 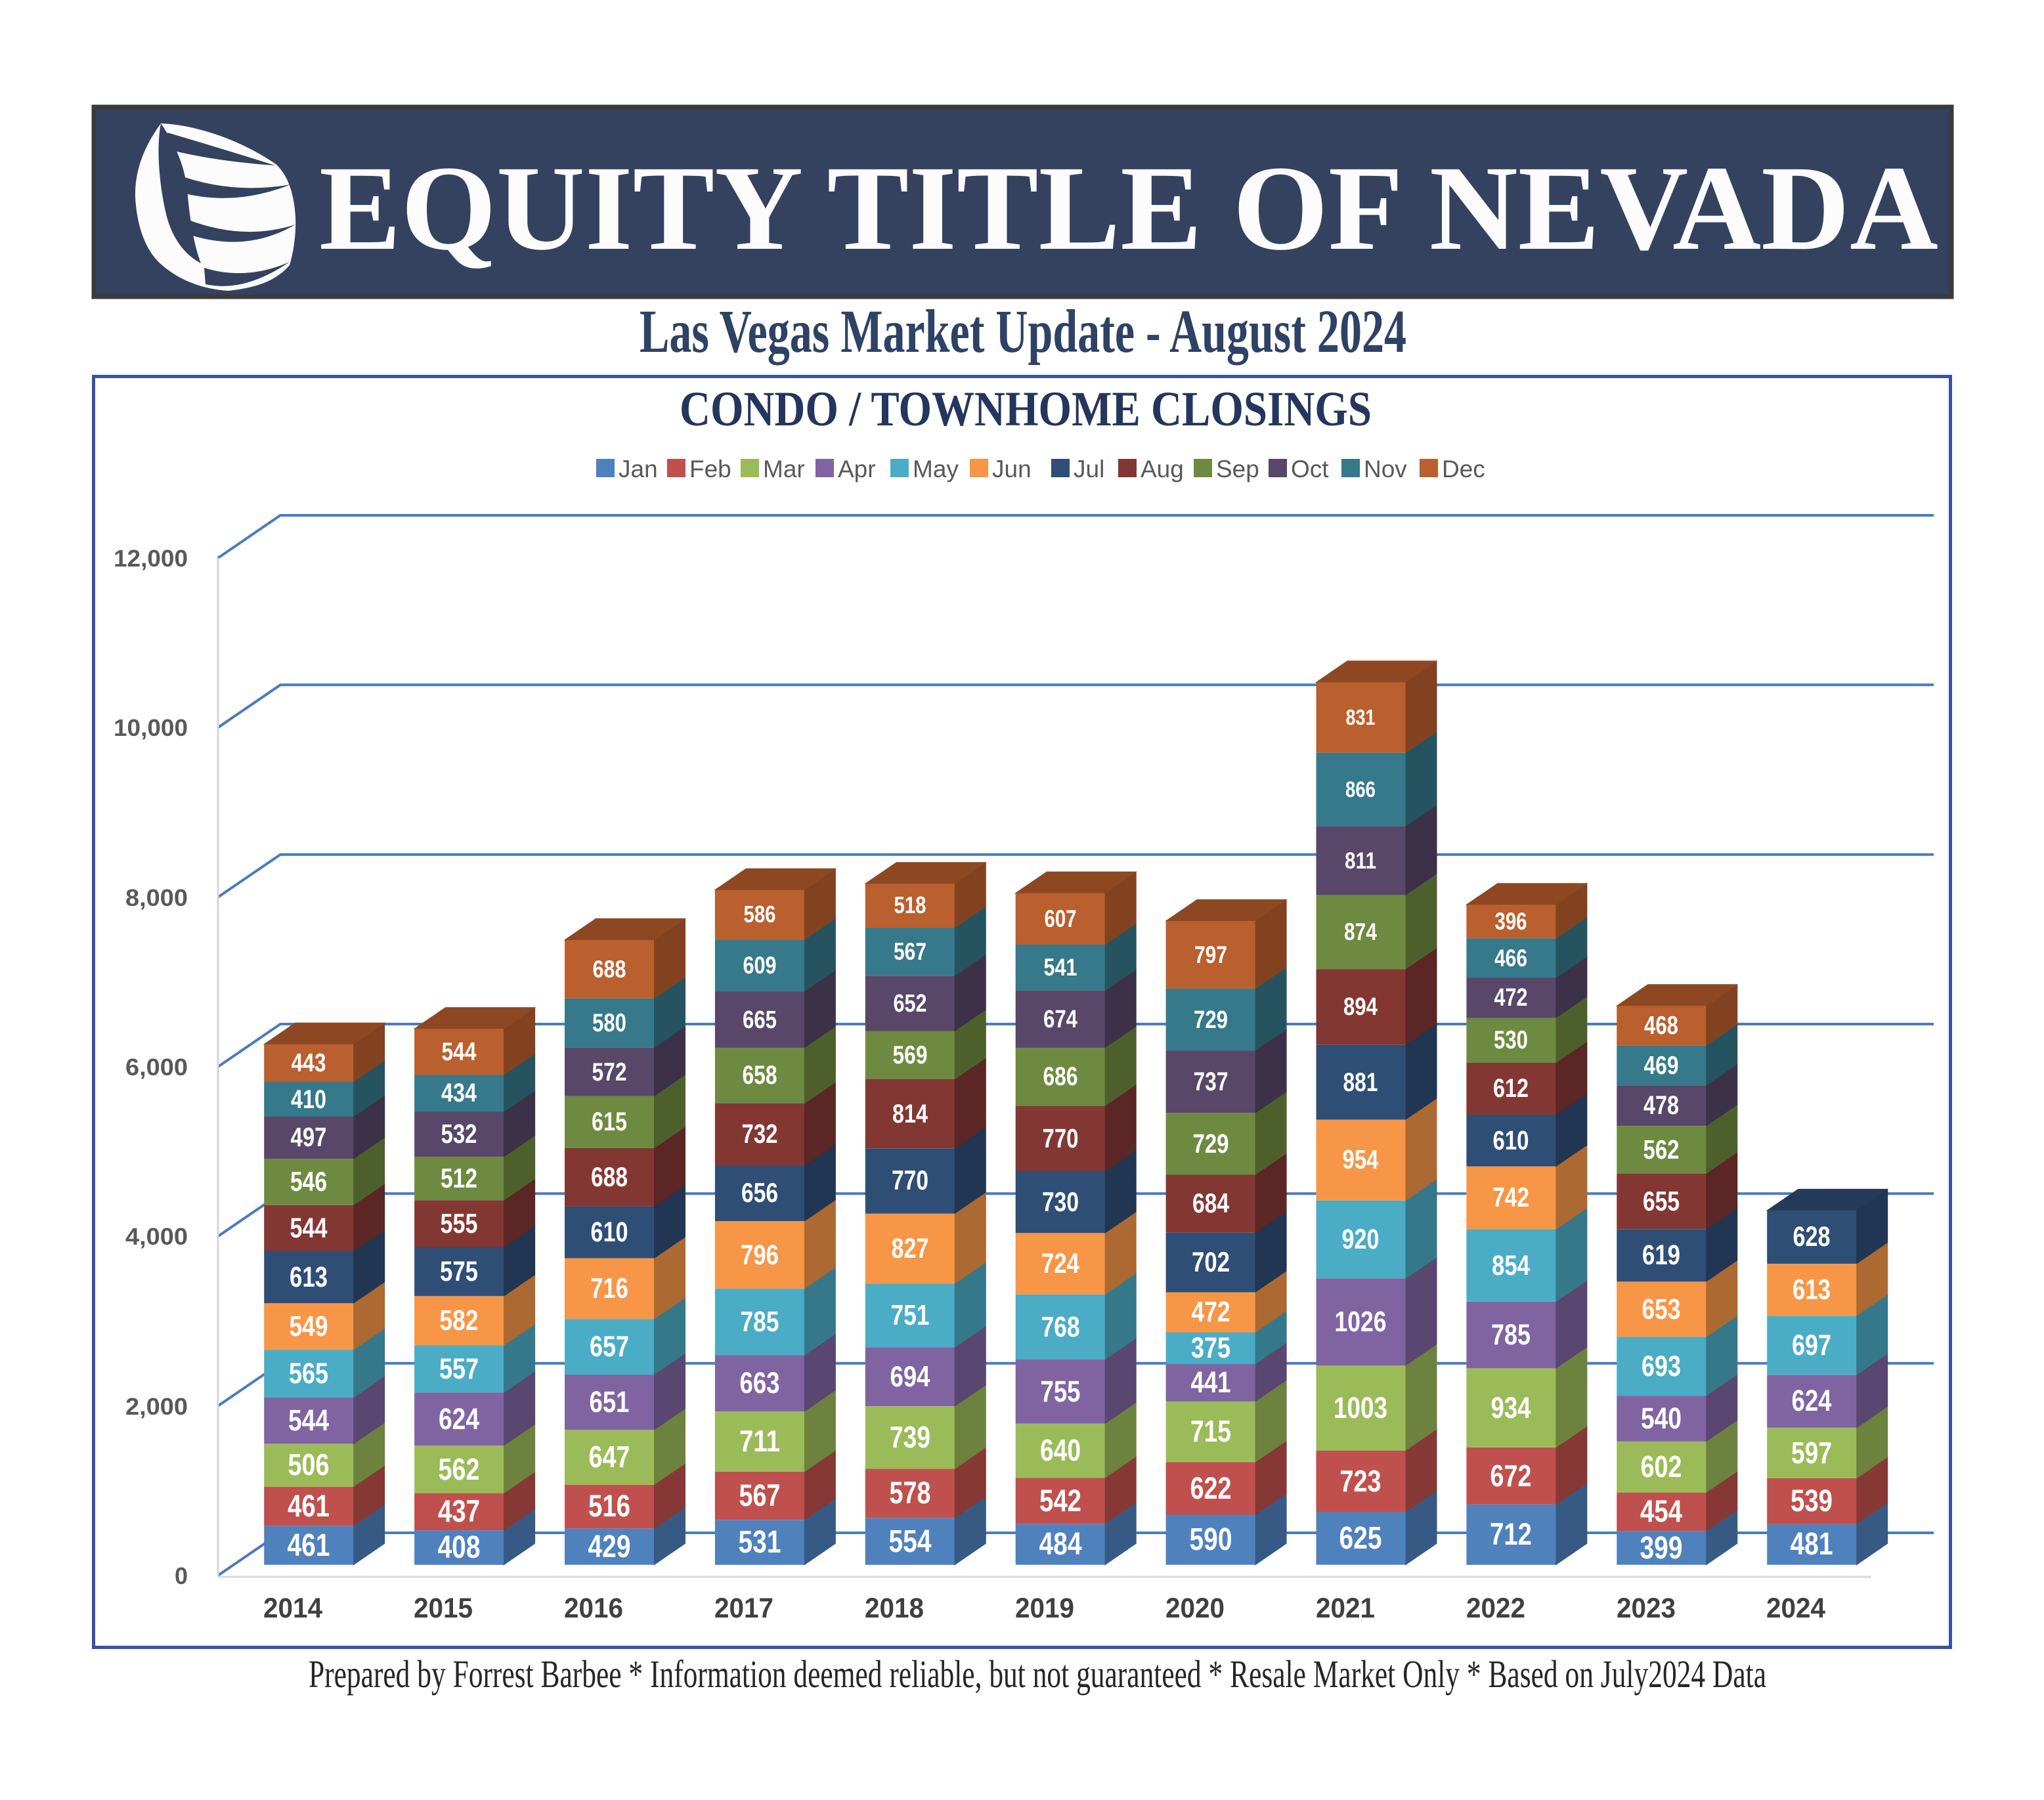 What do you see at coordinates (1812, 1290) in the screenshot?
I see `svg-text: 613` at bounding box center [1812, 1290].